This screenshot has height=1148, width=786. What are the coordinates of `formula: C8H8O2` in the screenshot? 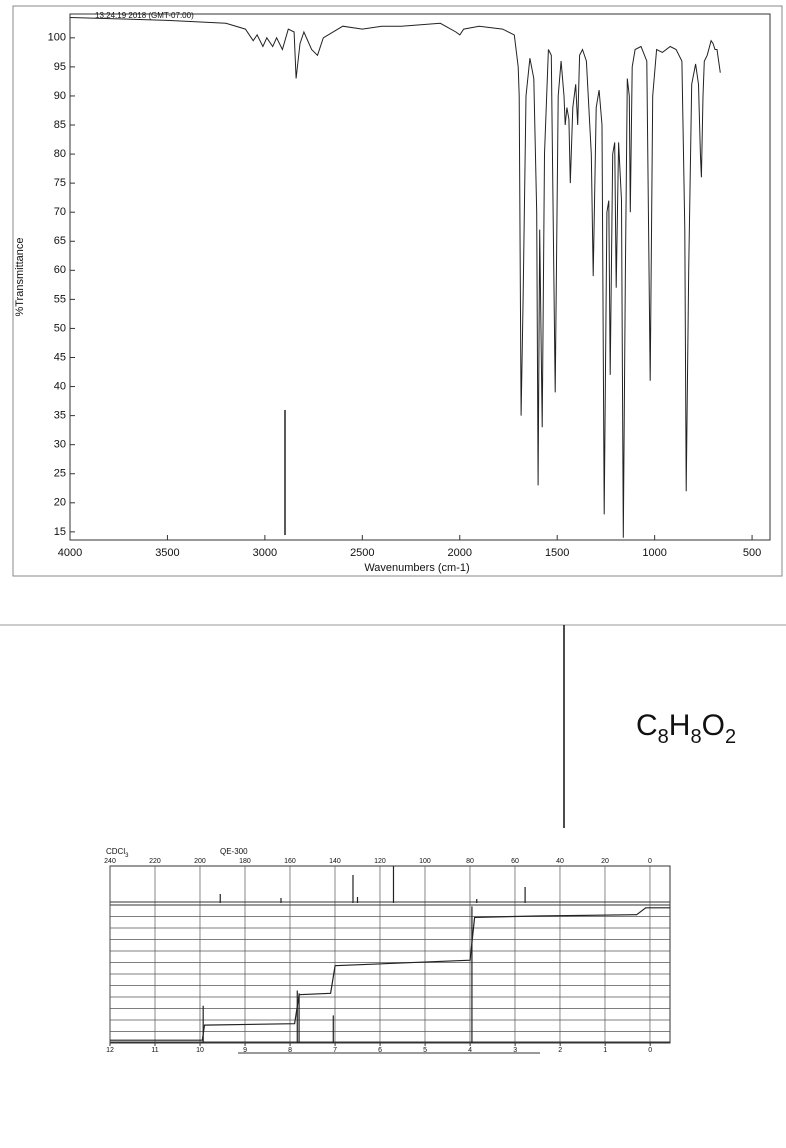 It's located at (686, 728).